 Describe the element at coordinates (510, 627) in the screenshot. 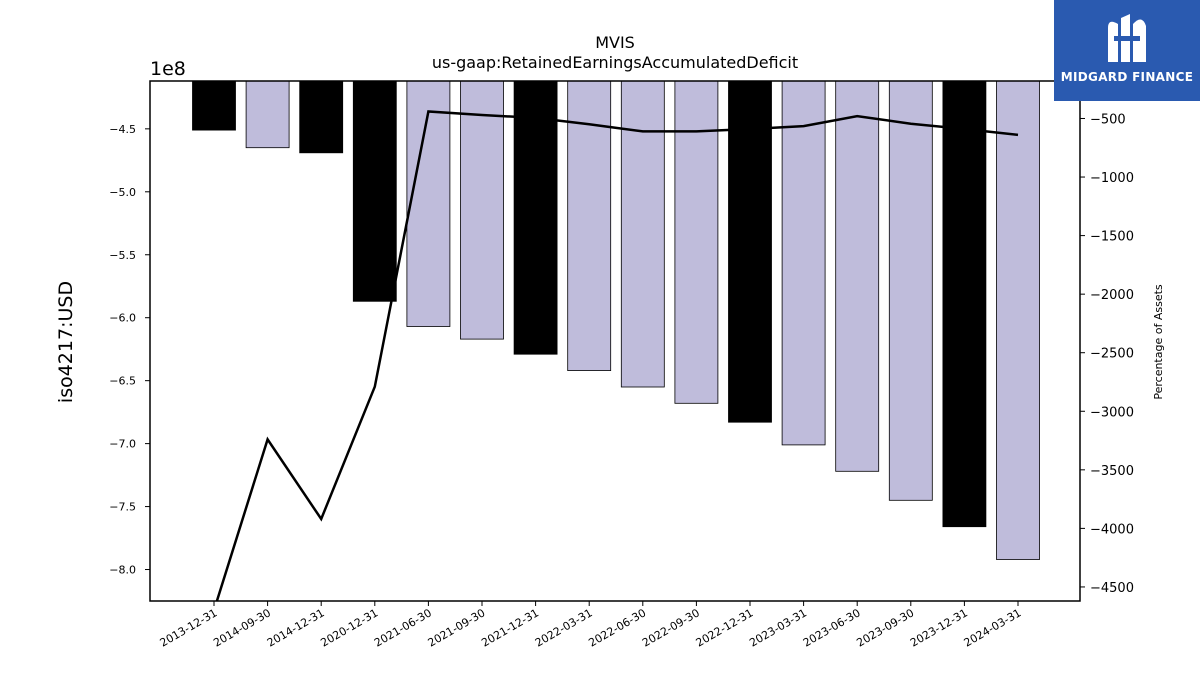

I see `x-tick-label: 2021-12-31` at that location.